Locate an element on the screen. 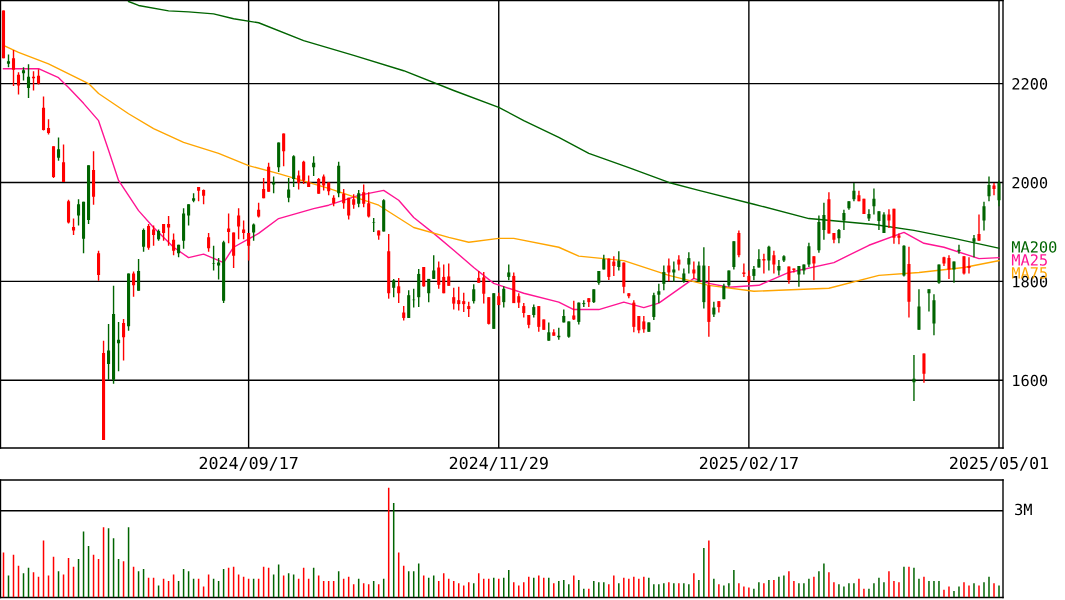  series-label: MA25 is located at coordinates (1029, 260).